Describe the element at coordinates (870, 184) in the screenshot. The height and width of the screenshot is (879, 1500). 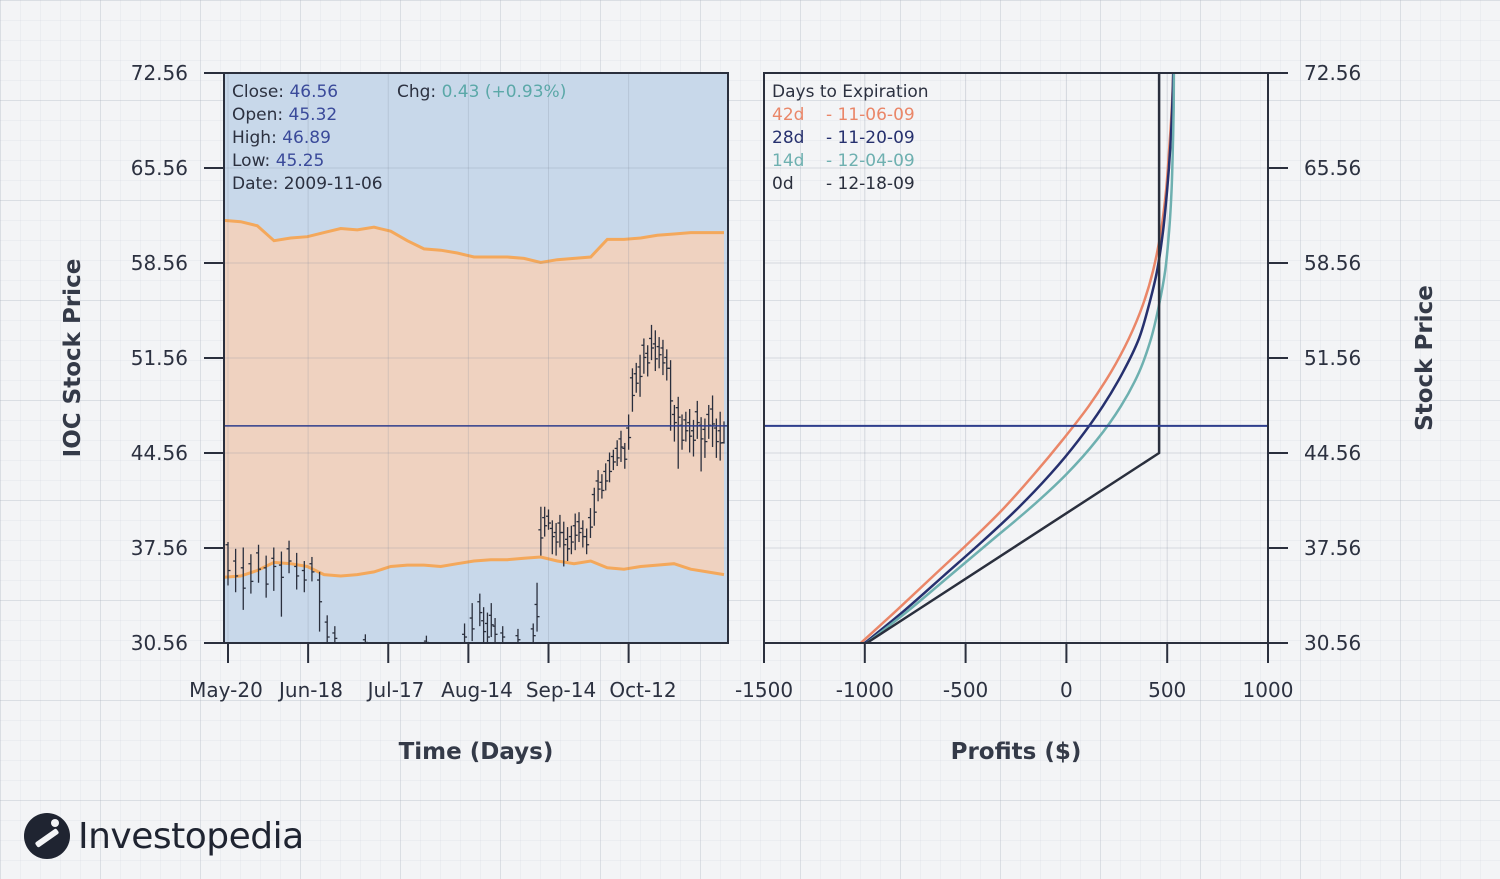
I see `legend-date-0d: - 12-18-09` at that location.